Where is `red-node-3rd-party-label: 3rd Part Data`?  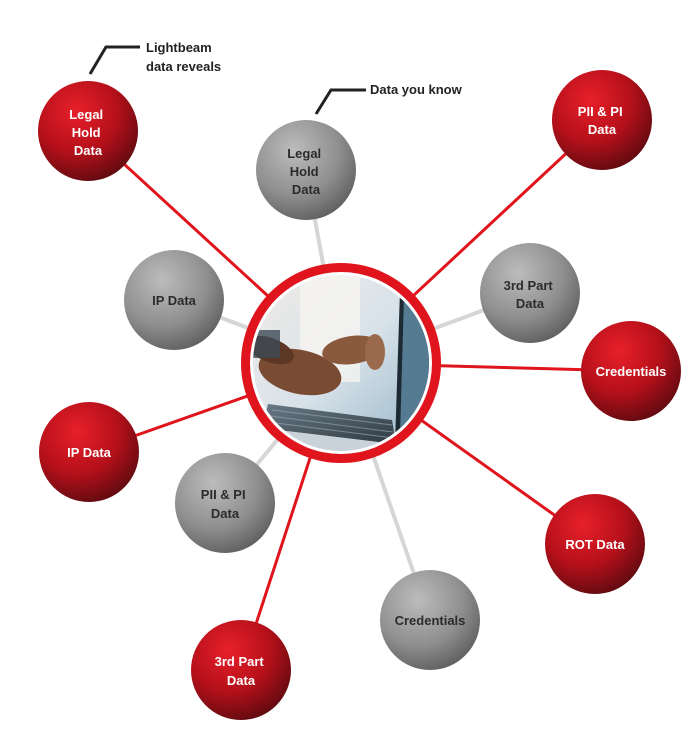
red-node-3rd-party-label: 3rd Part Data is located at coordinates (241, 671).